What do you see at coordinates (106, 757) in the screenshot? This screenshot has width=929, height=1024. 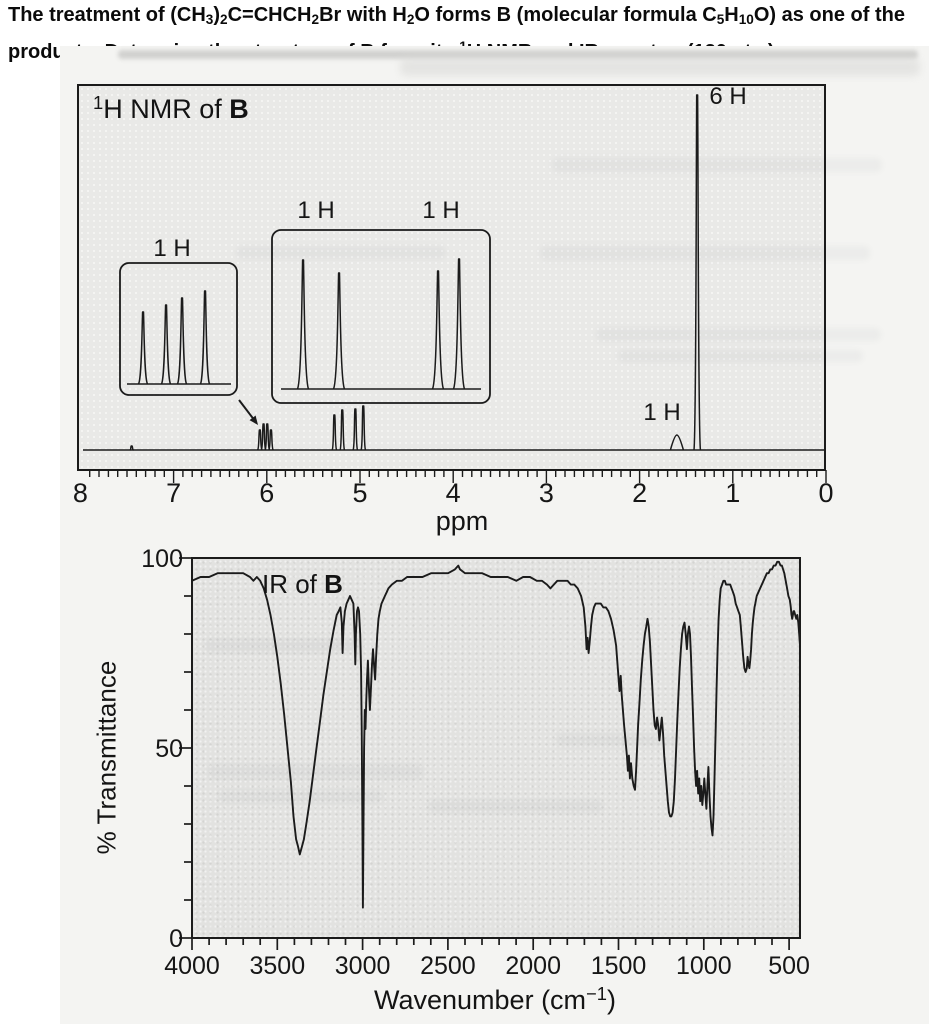 I see `ir-y-axis-label: % Transmittance` at bounding box center [106, 757].